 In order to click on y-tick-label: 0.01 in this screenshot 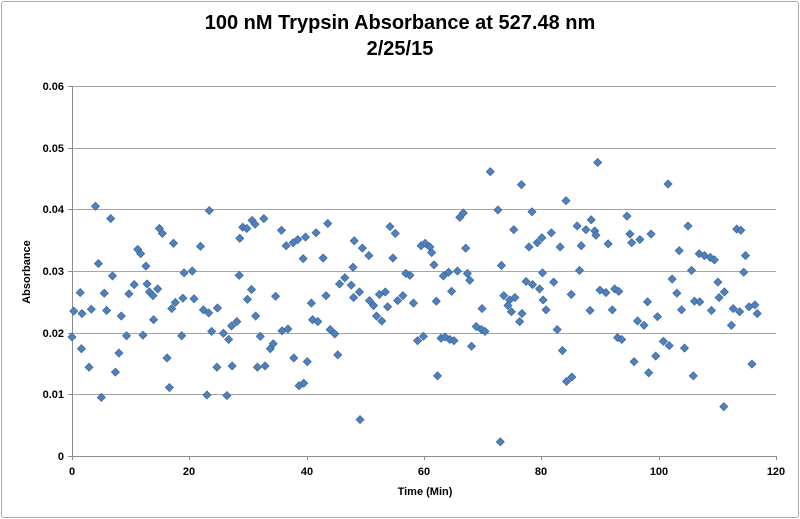, I will do `click(53, 395)`.